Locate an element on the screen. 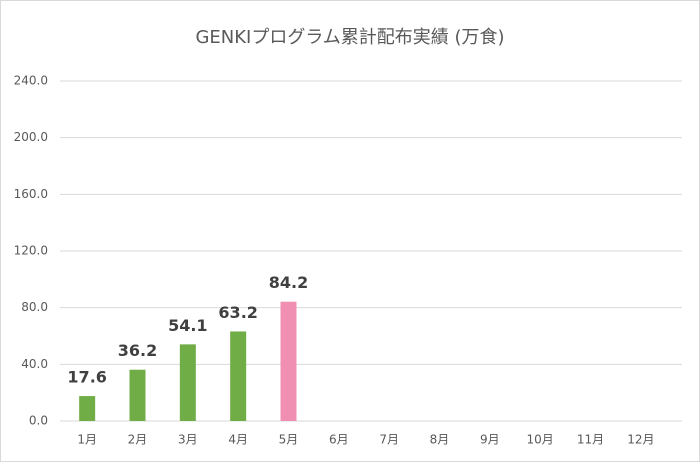  y-tick-label: 200.0 is located at coordinates (31, 137).